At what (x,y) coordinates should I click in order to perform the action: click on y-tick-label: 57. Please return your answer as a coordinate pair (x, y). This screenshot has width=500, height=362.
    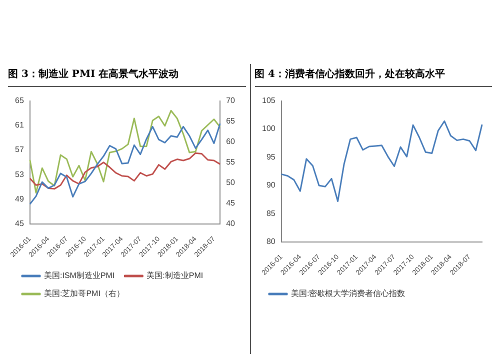
    Looking at the image, I should click on (19, 149).